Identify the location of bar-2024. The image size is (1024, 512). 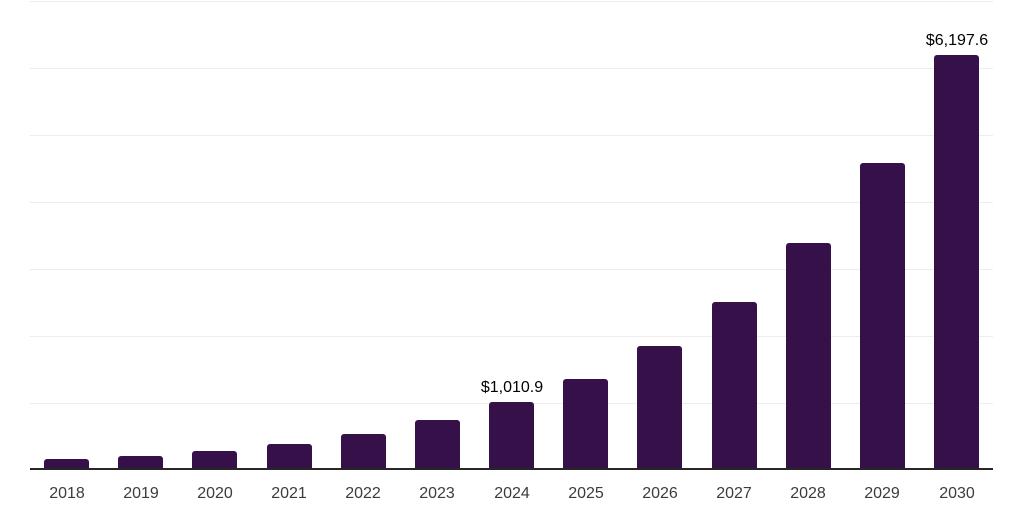
(511, 436).